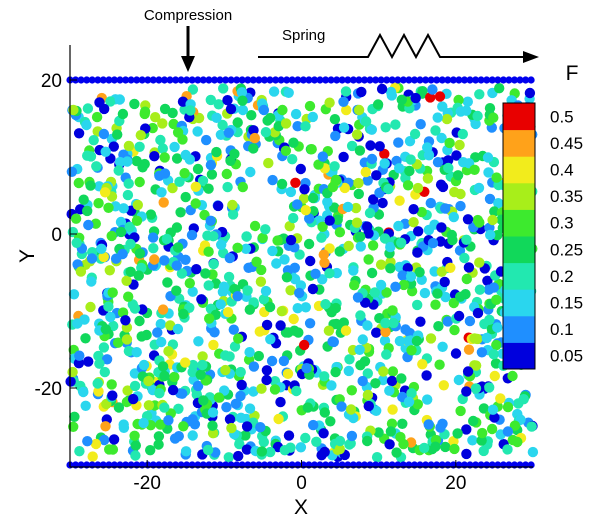  Describe the element at coordinates (56, 235) in the screenshot. I see `y-ticks: -20 0 20` at that location.